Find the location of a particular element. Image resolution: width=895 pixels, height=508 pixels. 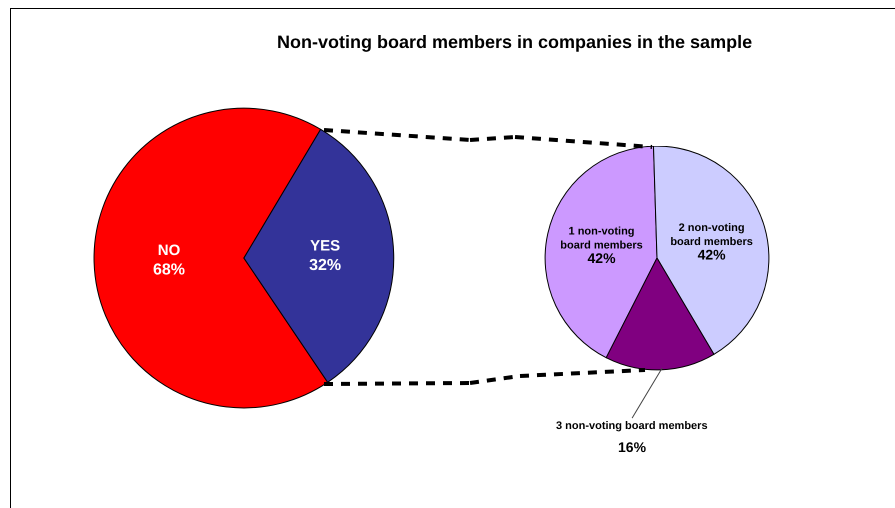

text: Non-voting board members in companies in the sample is located at coordinates (514, 42).